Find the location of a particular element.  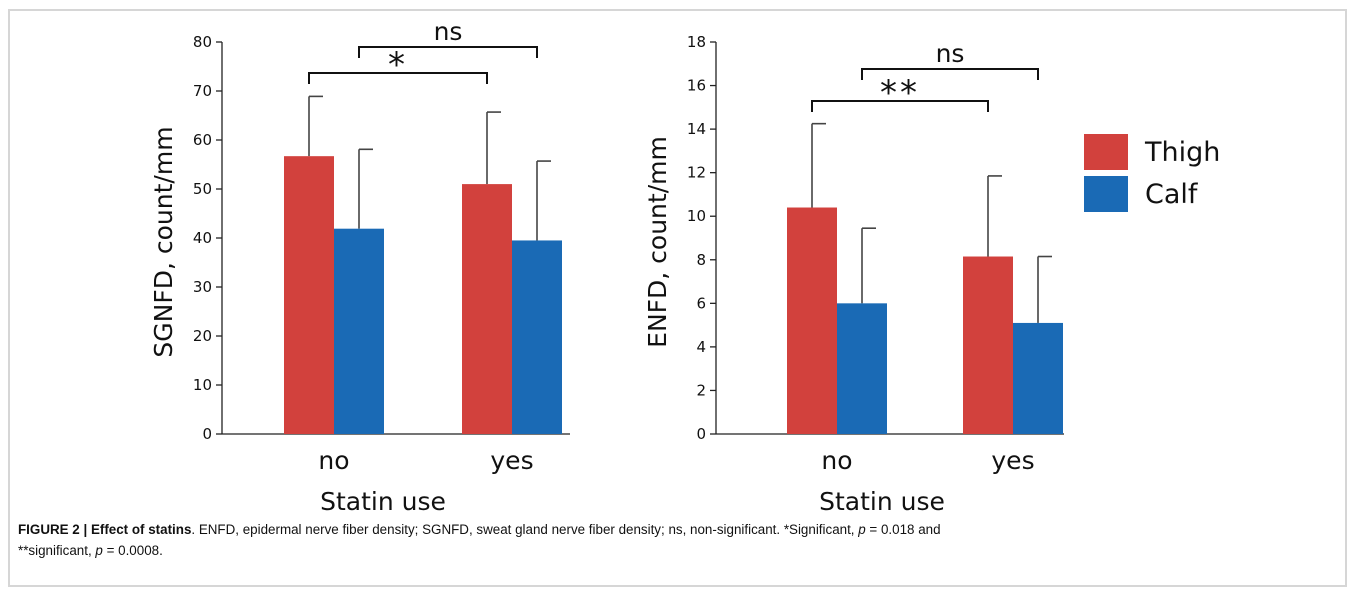

chart2-x-axis-label: Statin use is located at coordinates (882, 501).